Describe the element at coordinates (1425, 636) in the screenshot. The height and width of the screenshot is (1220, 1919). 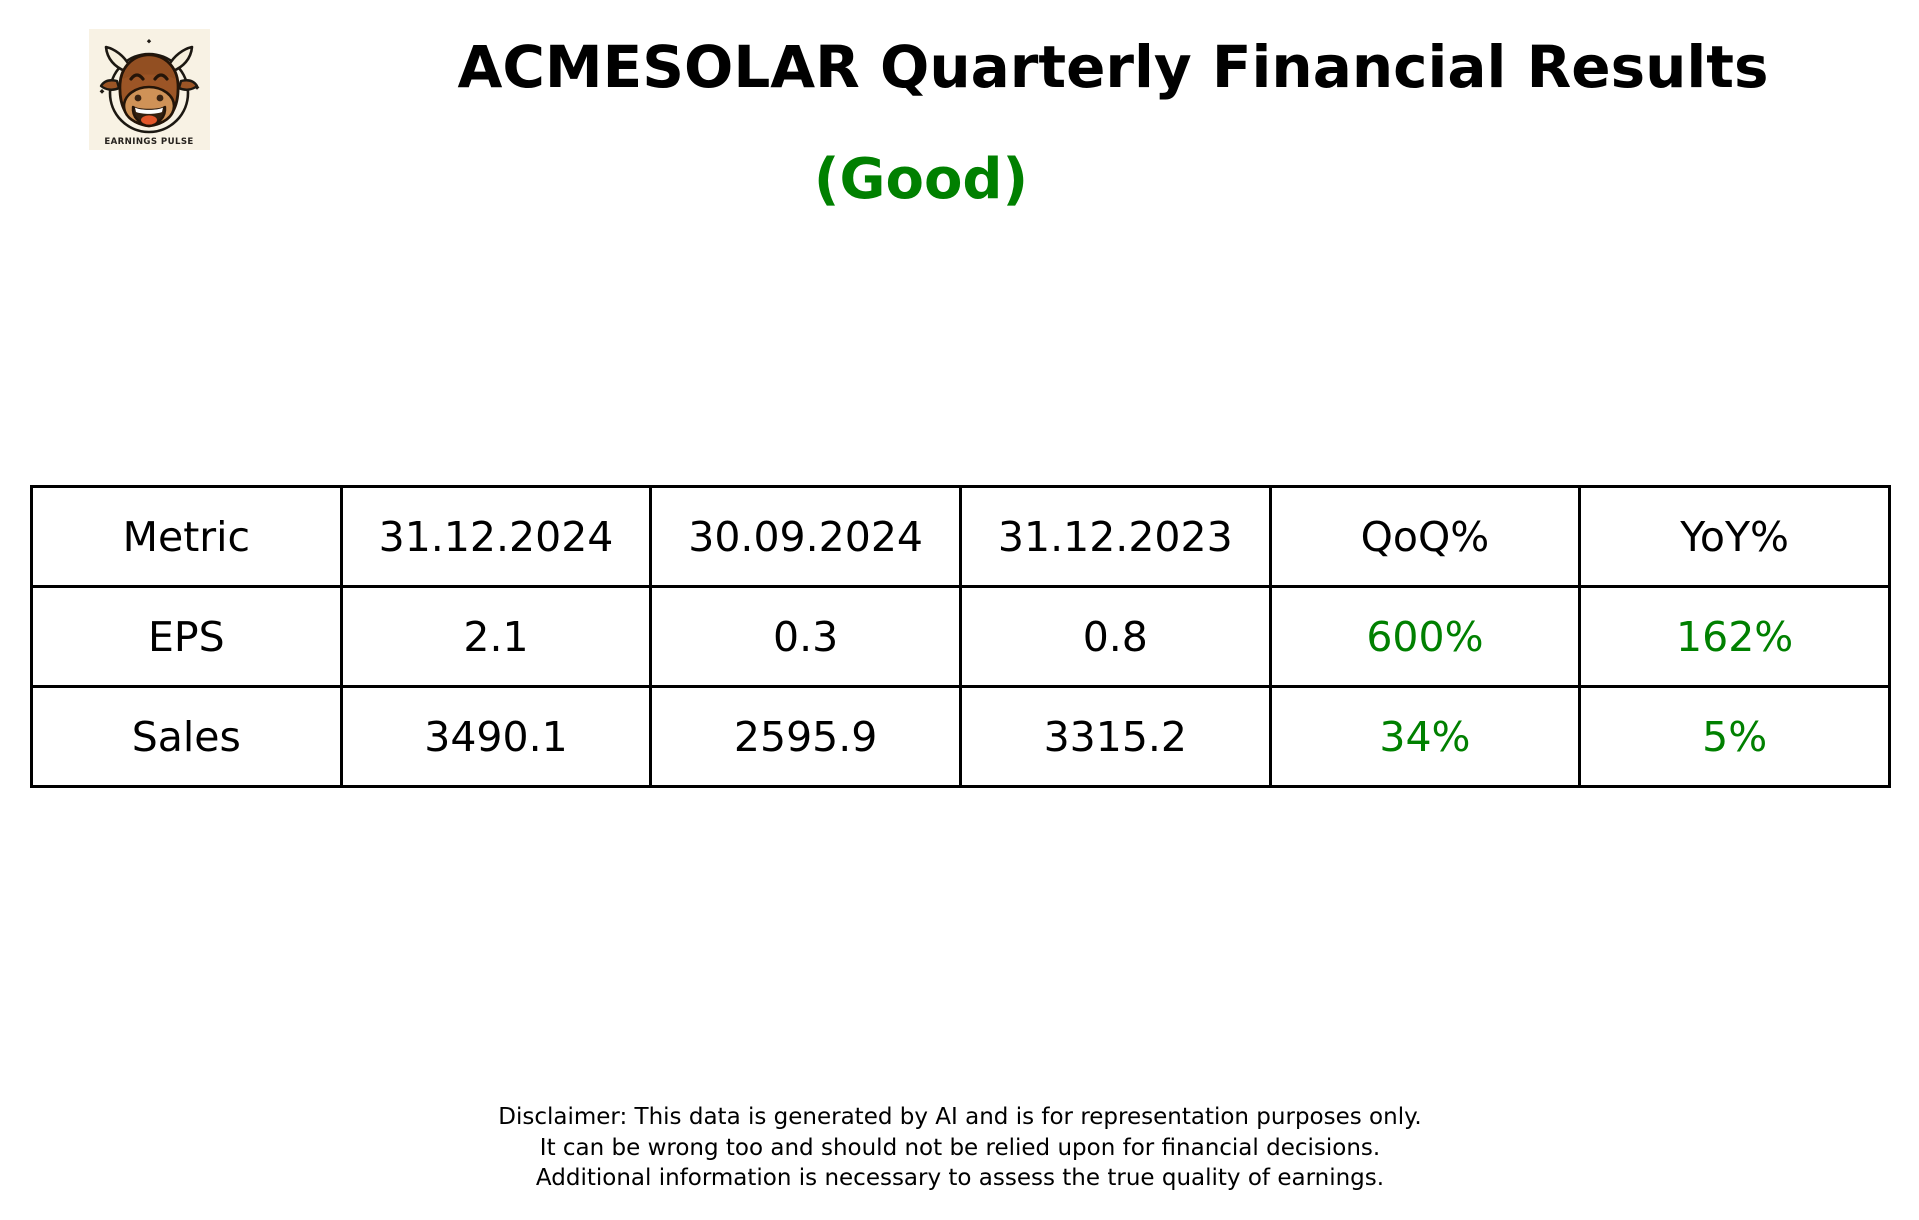
I see `eps-qoq-percent: 600%` at that location.